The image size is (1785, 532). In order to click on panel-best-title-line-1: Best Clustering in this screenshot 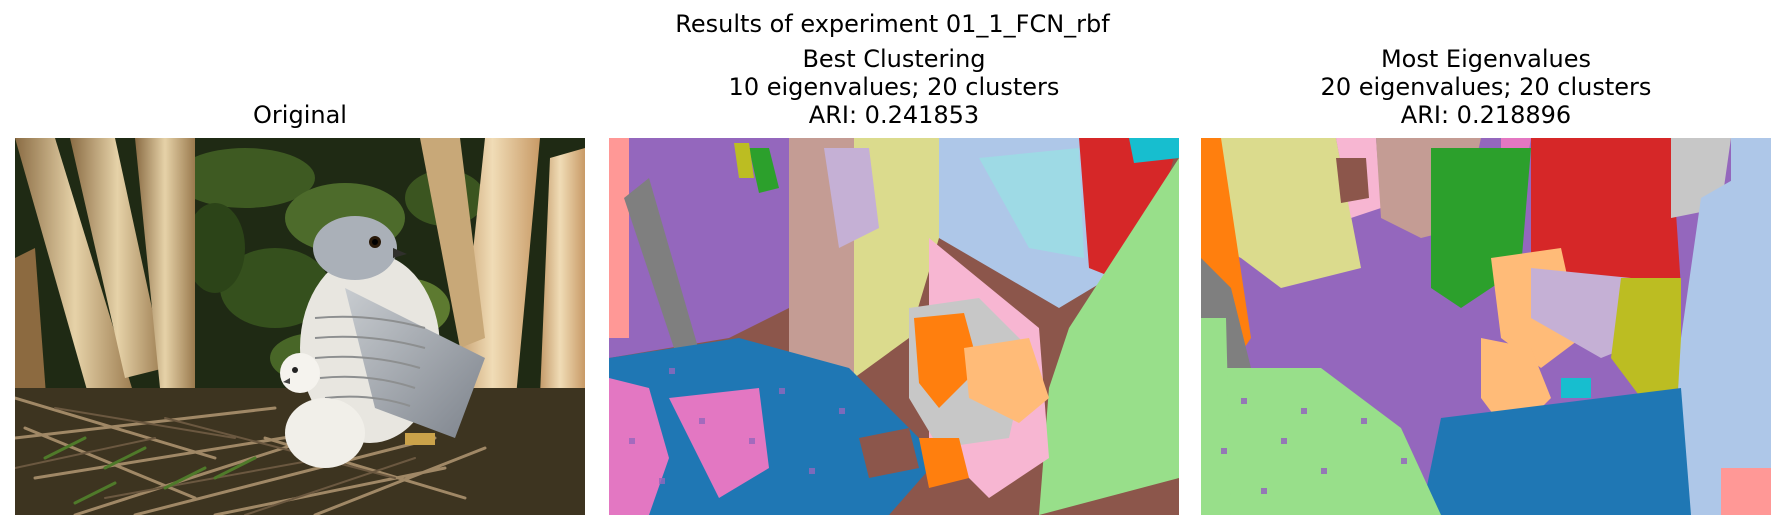, I will do `click(894, 59)`.